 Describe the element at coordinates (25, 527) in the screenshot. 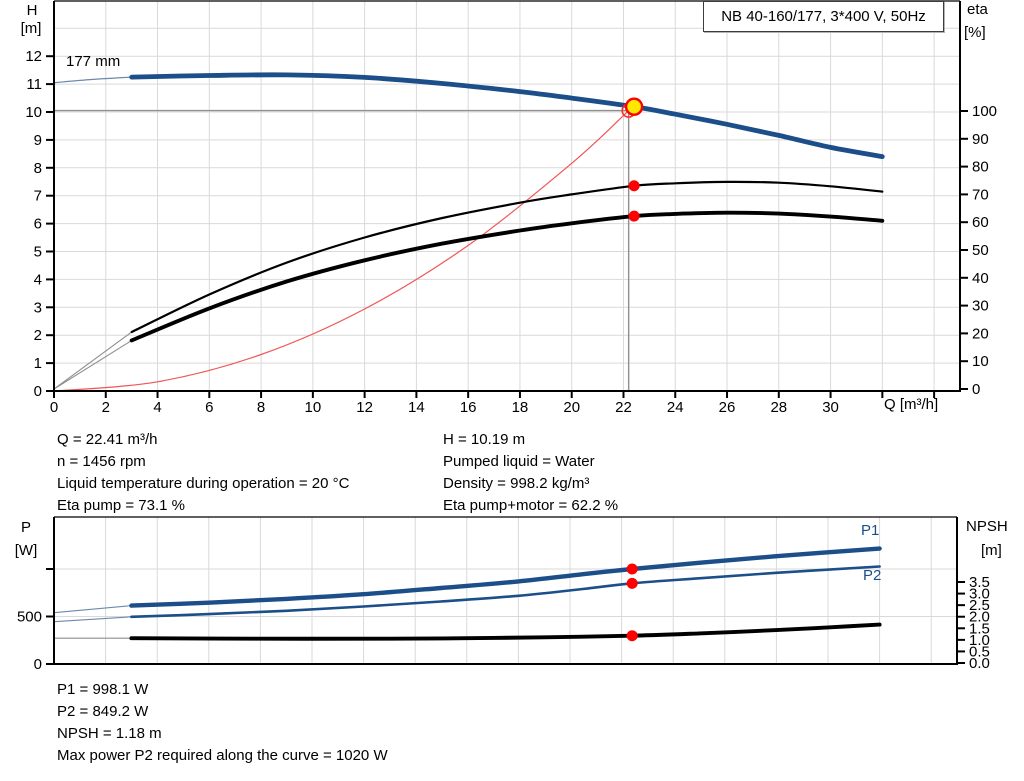

I see `p-axis-title: P` at that location.